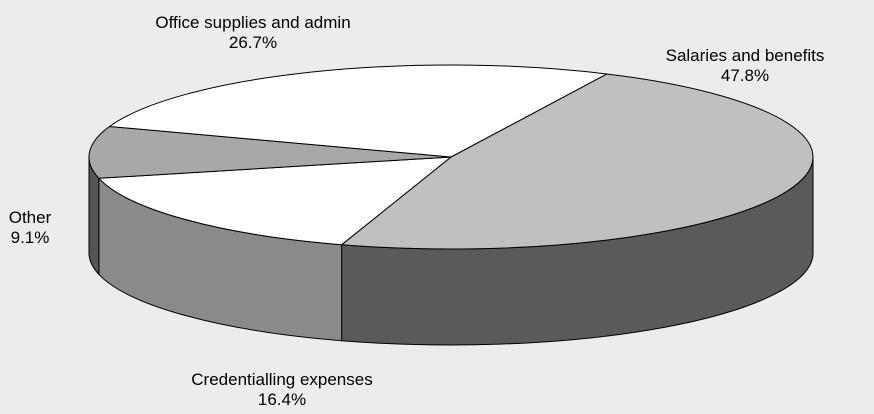 This screenshot has width=874, height=414. I want to click on label-other-name: Other, so click(30, 217).